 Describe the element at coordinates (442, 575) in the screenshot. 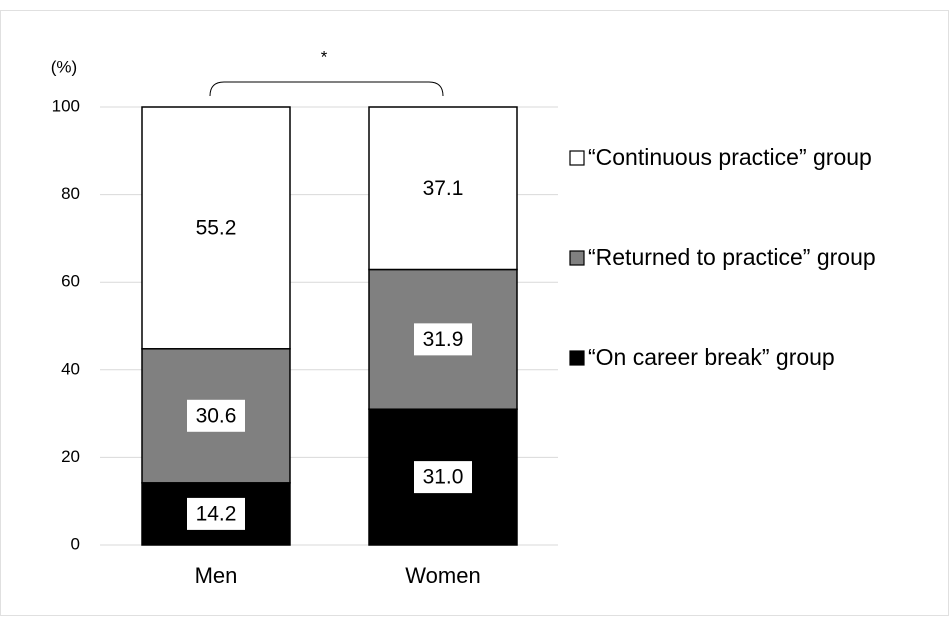

I see `x-tick-label: Women` at that location.